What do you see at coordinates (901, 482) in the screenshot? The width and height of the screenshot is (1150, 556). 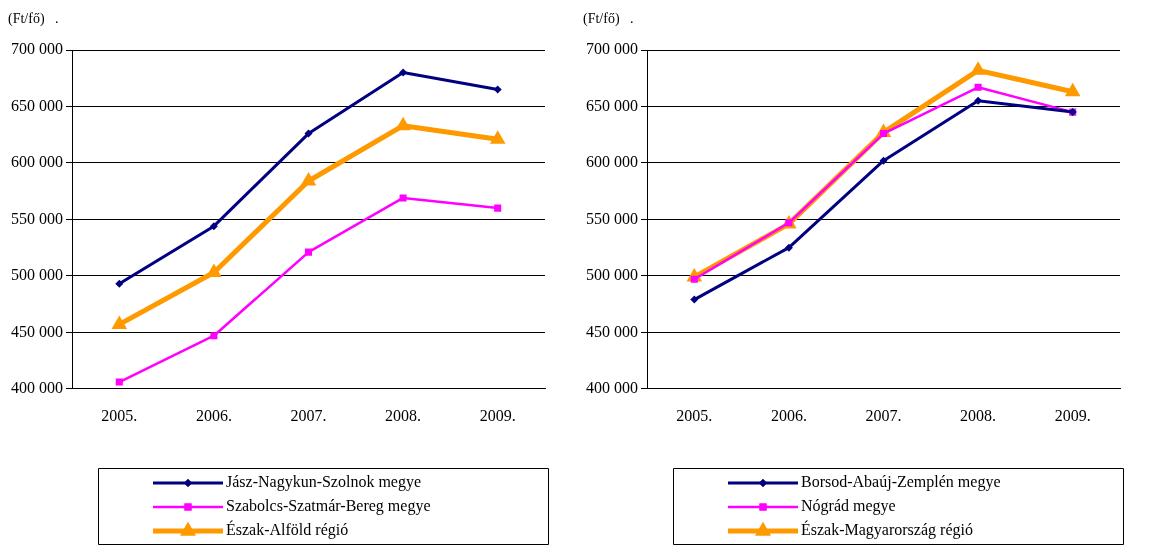 I see `legend-label: Borsod-Abaúj-Zemplén megye` at bounding box center [901, 482].